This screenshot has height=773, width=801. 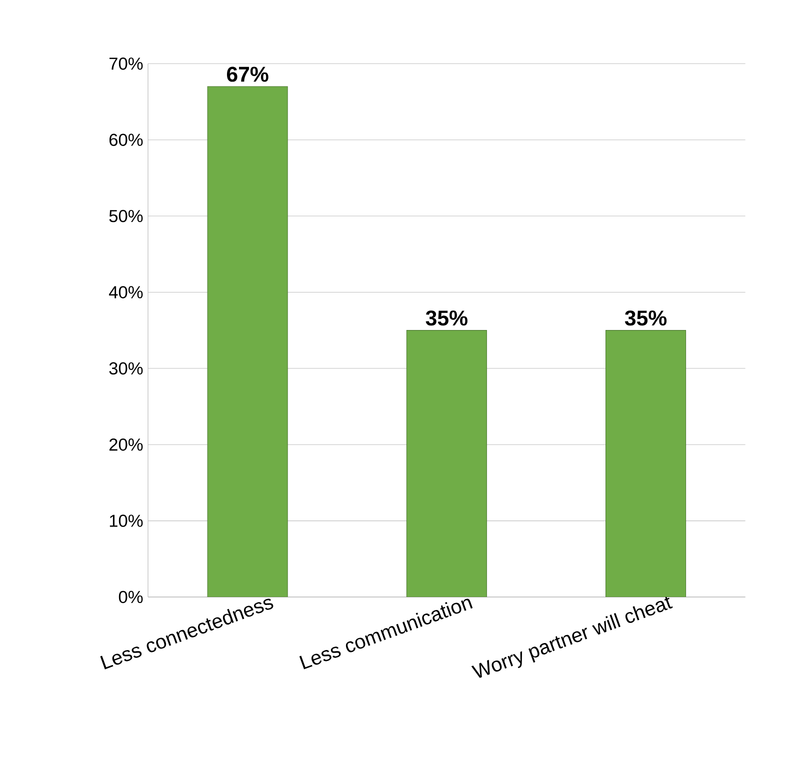 What do you see at coordinates (126, 368) in the screenshot?
I see `y-tick-label: 30%` at bounding box center [126, 368].